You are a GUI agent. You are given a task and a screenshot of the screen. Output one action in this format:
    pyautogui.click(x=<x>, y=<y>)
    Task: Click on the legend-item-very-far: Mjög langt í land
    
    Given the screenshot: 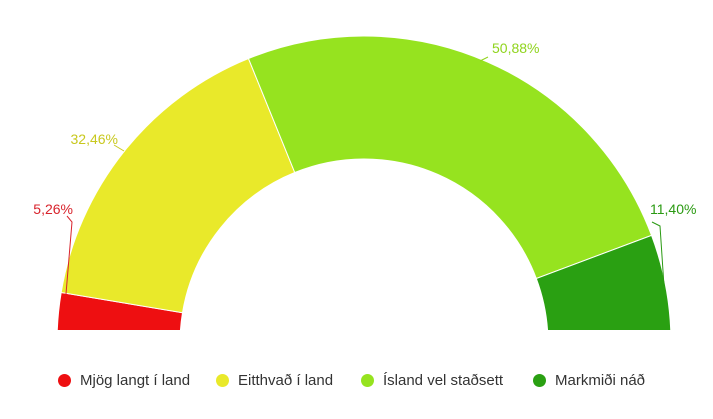 What is the action you would take?
    pyautogui.click(x=124, y=380)
    